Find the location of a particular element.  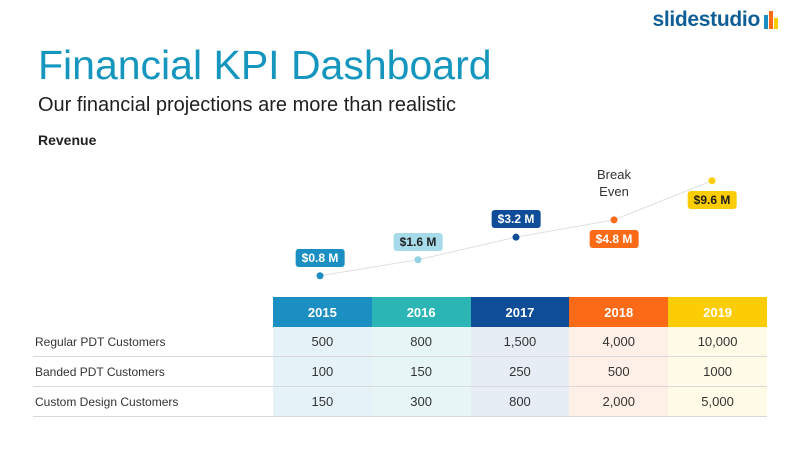

revenue-data-label: $4.8 M is located at coordinates (614, 238).